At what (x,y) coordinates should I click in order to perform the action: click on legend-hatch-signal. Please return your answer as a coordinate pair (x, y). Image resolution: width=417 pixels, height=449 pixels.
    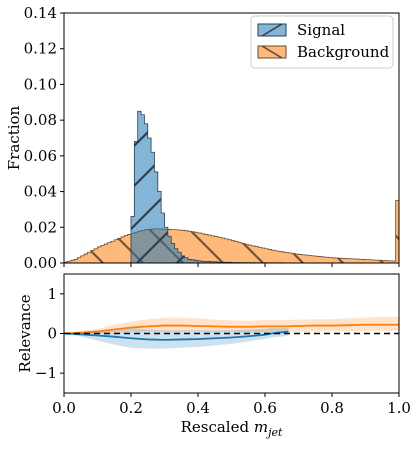
    Looking at the image, I should click on (272, 30).